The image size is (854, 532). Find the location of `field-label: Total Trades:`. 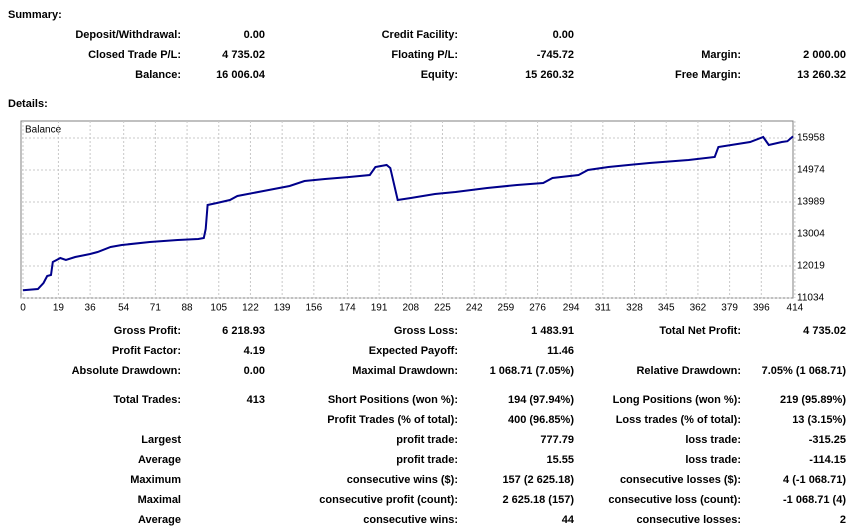

field-label: Total Trades: is located at coordinates (147, 400).